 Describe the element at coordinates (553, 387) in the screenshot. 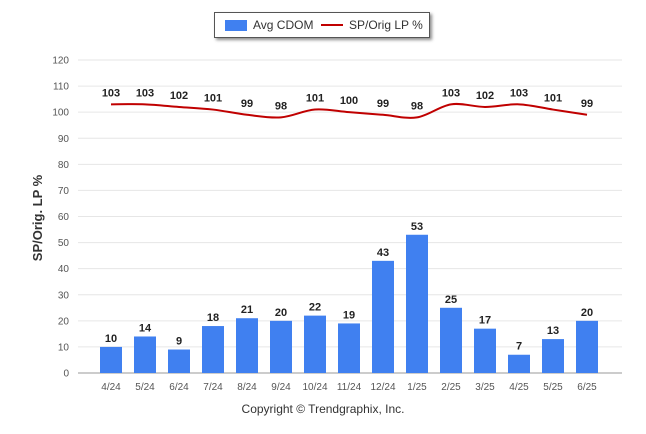

I see `x-tick-label: 5/25` at that location.